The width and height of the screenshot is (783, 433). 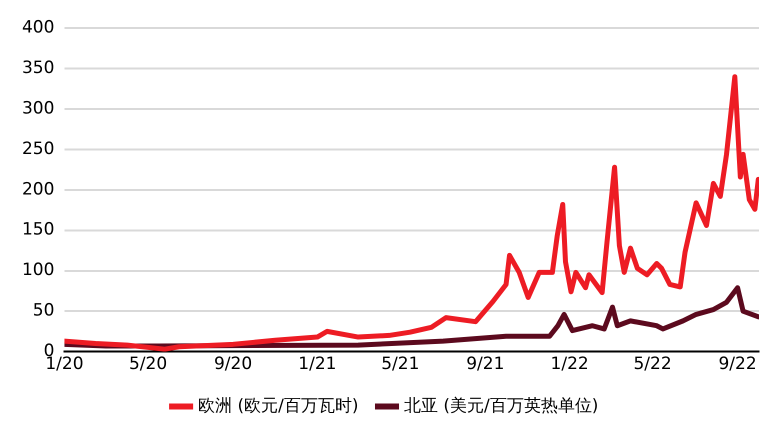 What do you see at coordinates (400, 364) in the screenshot?
I see `x-tick-label: 5/21` at bounding box center [400, 364].